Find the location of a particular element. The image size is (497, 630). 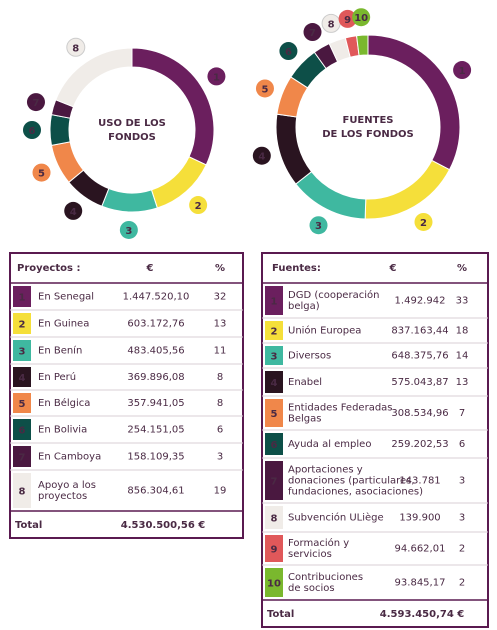

row-amount: 143.781 is located at coordinates (419, 481).